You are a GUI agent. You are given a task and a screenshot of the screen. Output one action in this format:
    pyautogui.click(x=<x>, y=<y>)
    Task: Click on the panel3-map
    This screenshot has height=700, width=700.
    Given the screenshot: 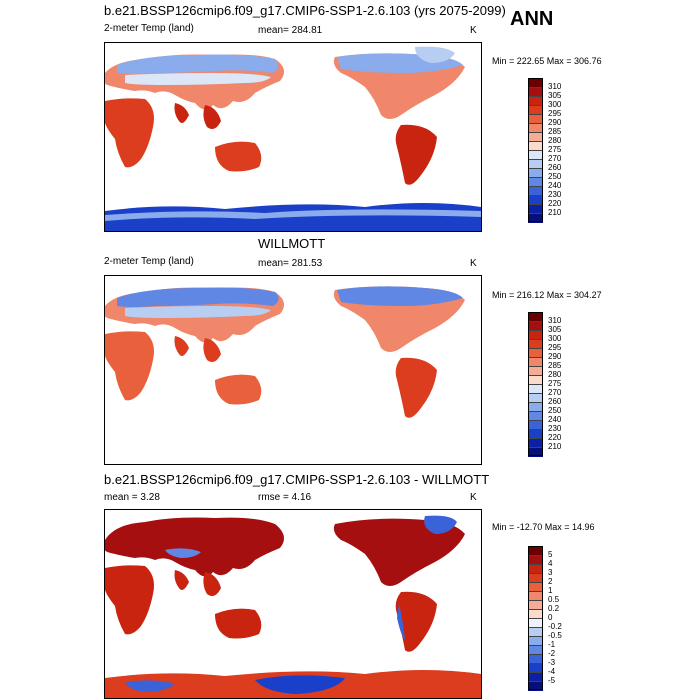 What is the action you would take?
    pyautogui.click(x=293, y=604)
    